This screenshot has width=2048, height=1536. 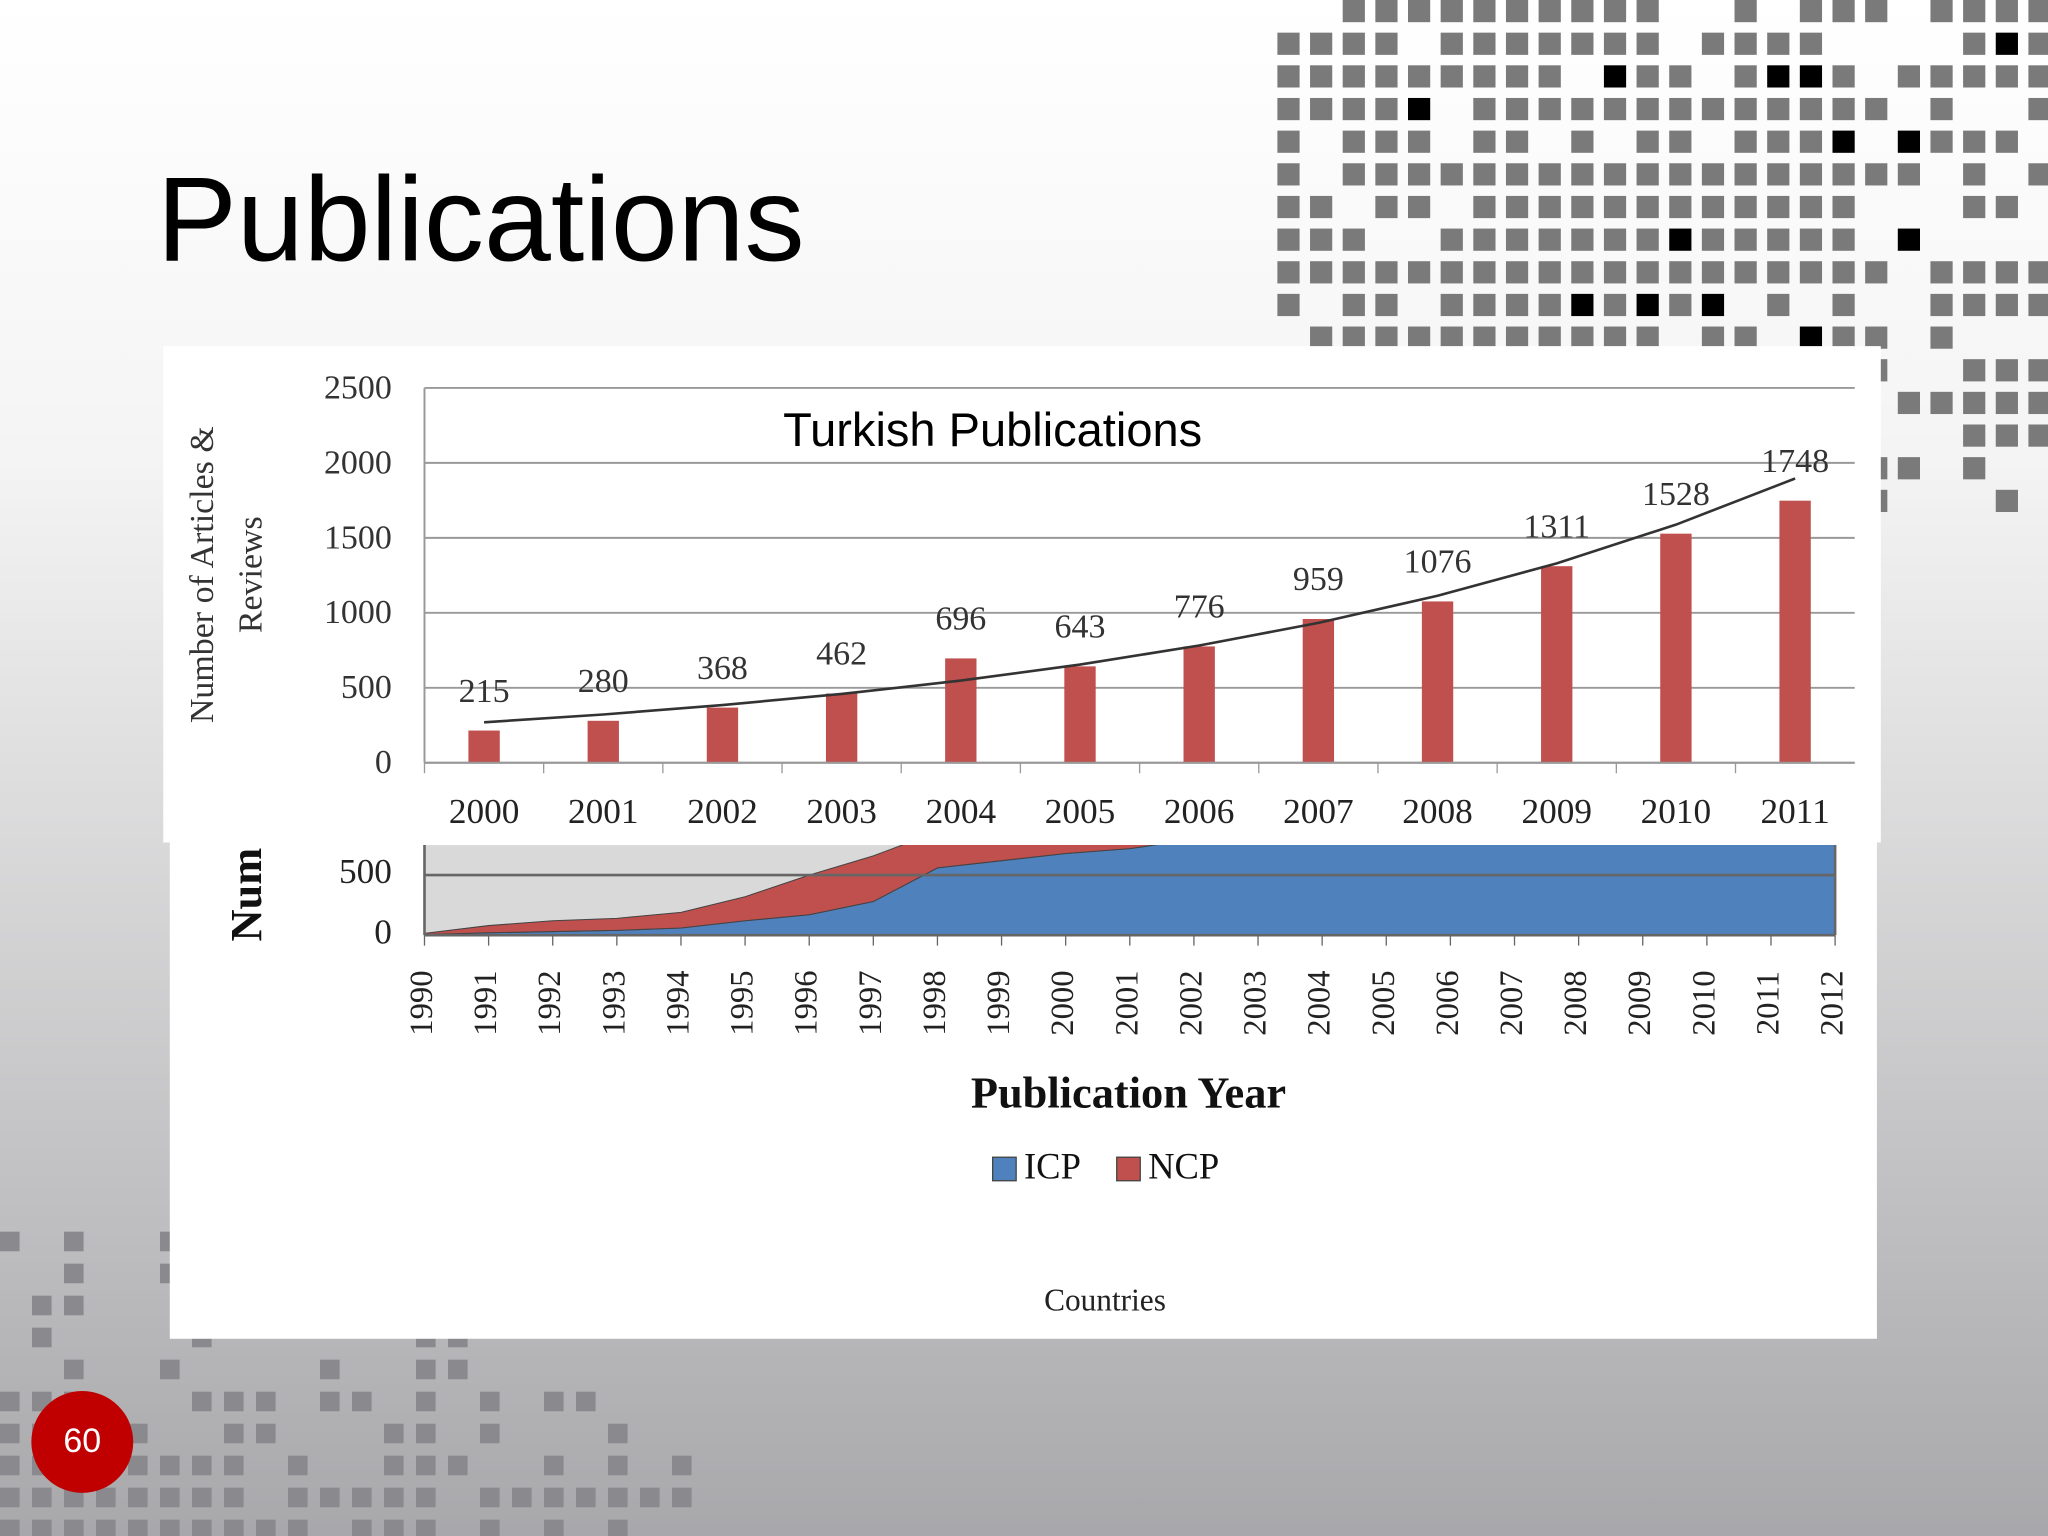 I want to click on x-tick-label: 2004, so click(x=961, y=811).